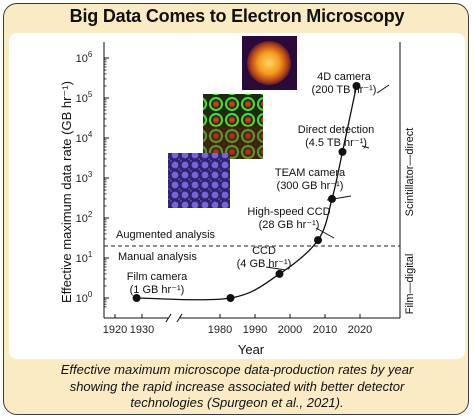 The width and height of the screenshot is (474, 420). Describe the element at coordinates (255, 330) in the screenshot. I see `x-tick-label: 1990` at that location.